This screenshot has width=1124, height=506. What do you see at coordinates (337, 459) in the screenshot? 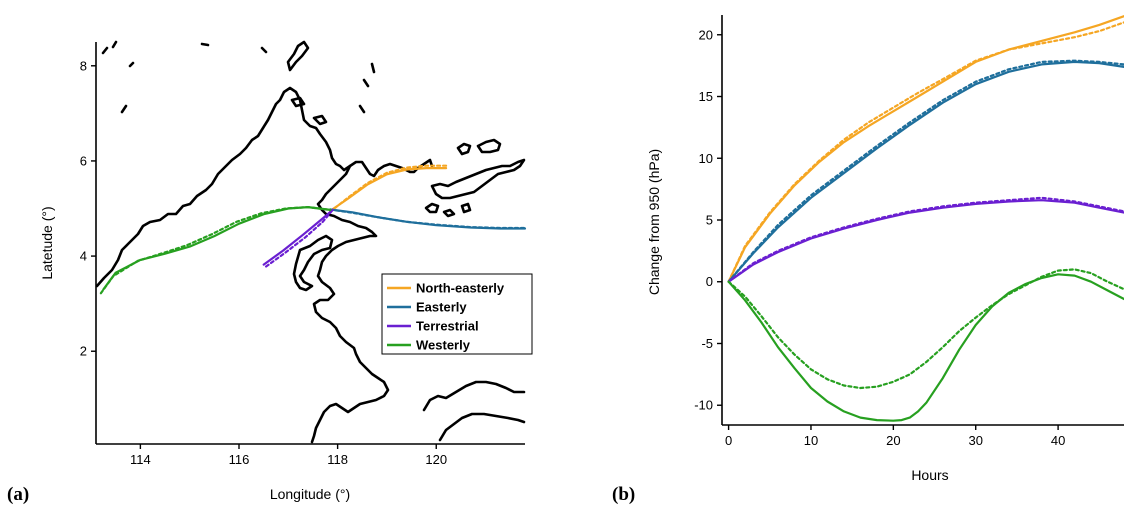
I see `panel-a-xtick-label: 118` at bounding box center [337, 459].